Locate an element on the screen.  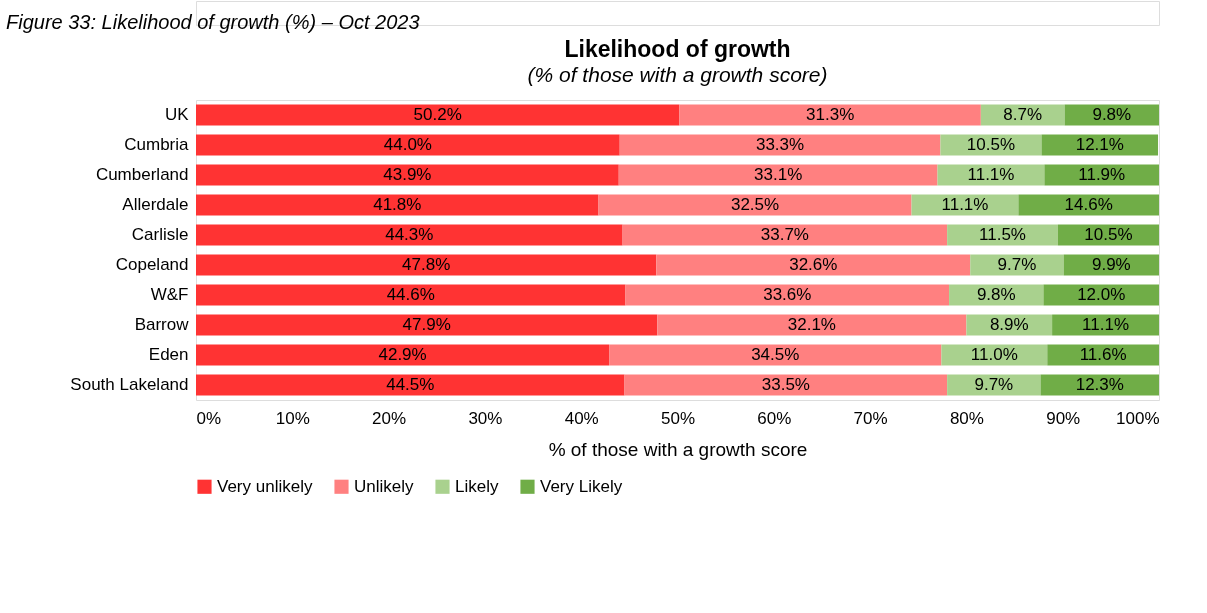
data-label: 11.0% is located at coordinates (994, 354).